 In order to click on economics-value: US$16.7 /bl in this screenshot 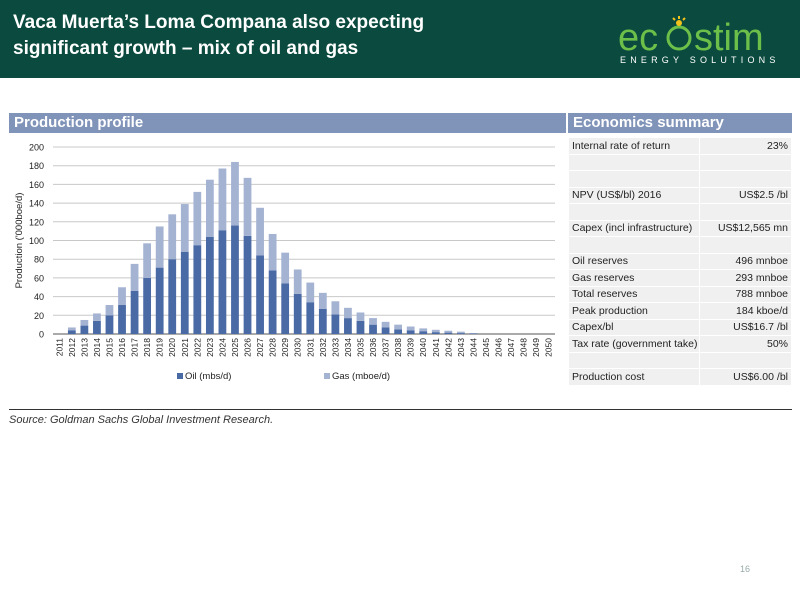, I will do `click(745, 327)`.